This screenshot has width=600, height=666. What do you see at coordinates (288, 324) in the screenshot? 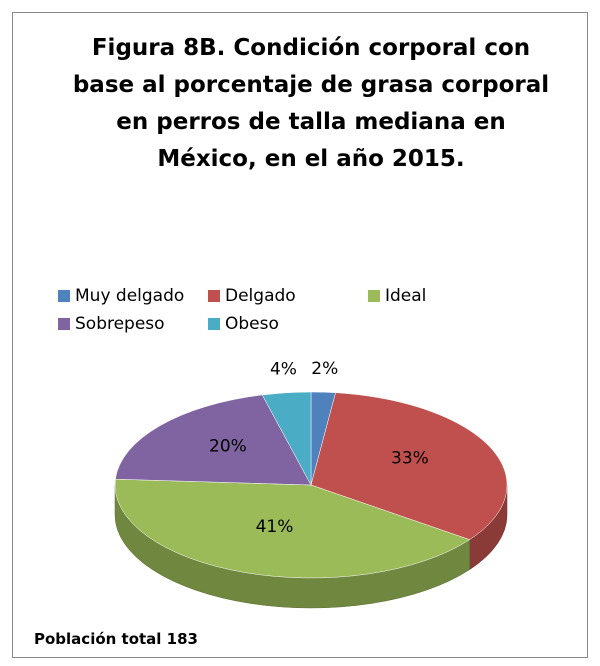
I see `legend-item: Obeso` at bounding box center [288, 324].